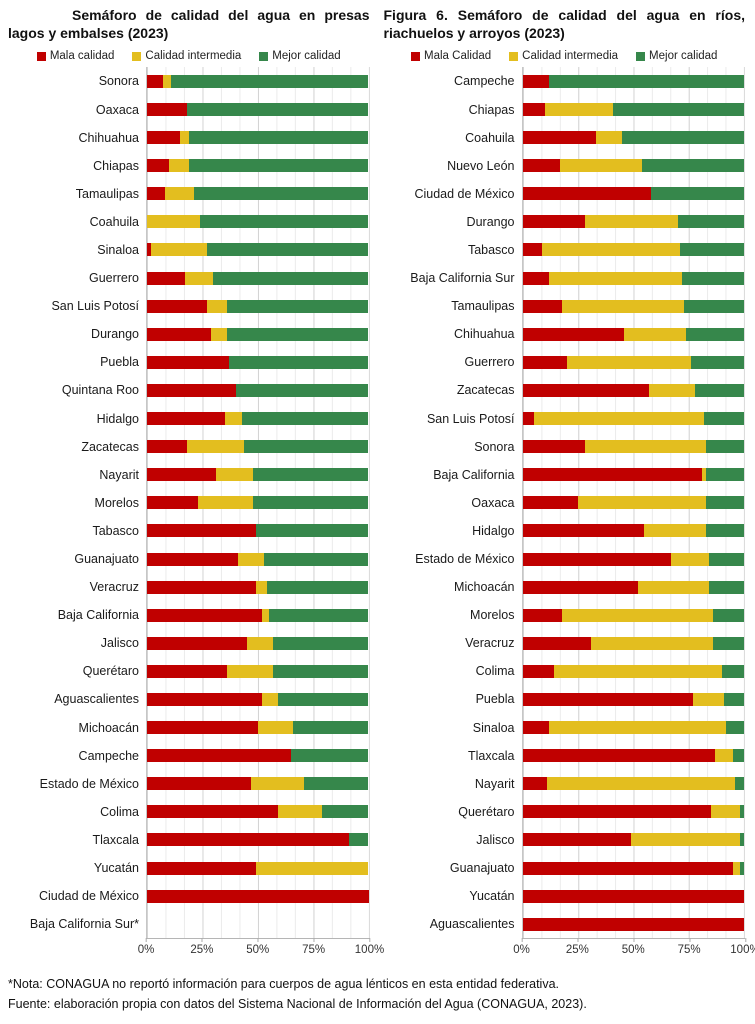  I want to click on category-label: Coahuila, so click(490, 137).